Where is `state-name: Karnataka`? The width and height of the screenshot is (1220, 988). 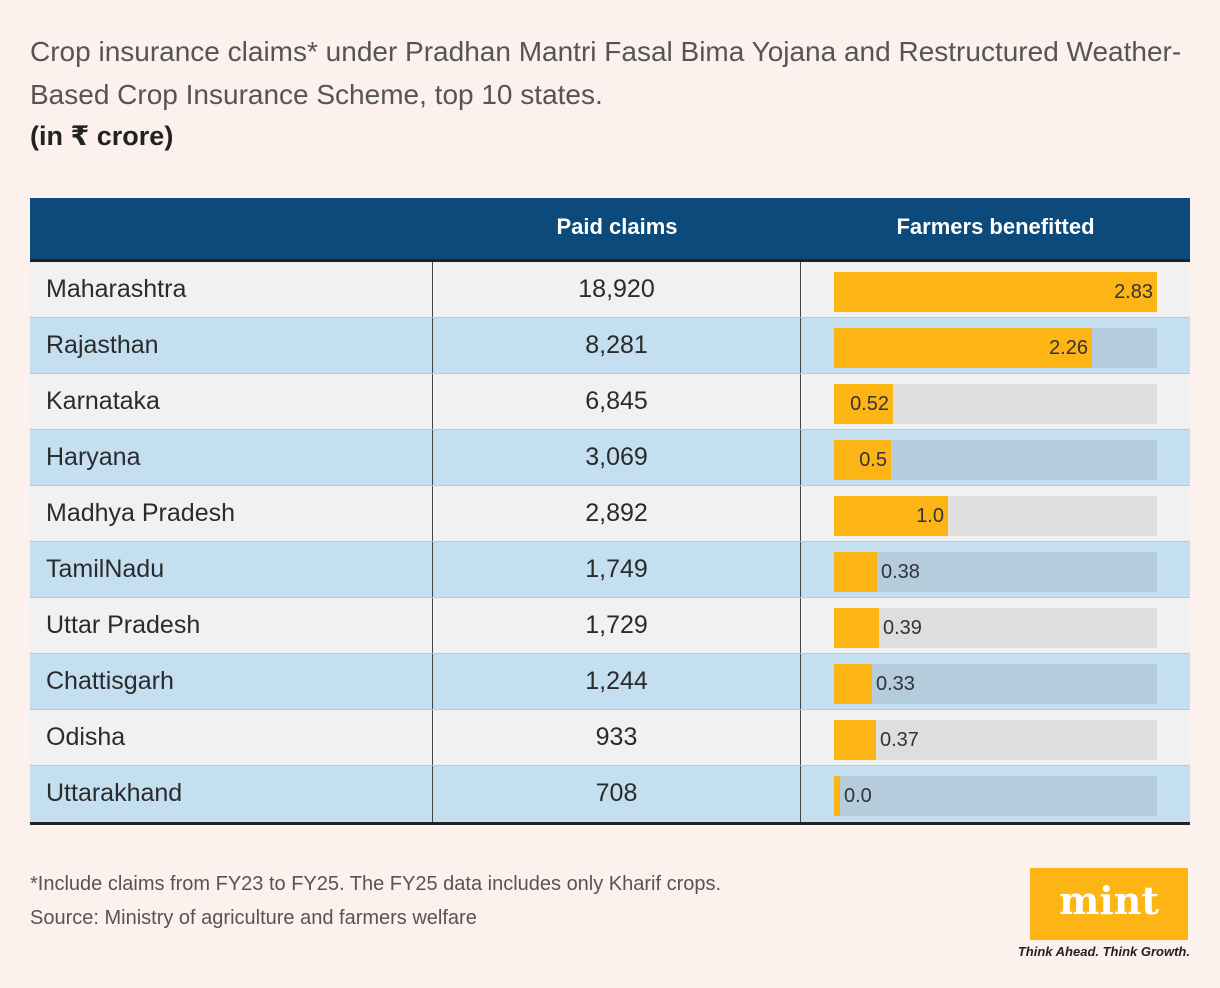 state-name: Karnataka is located at coordinates (231, 401).